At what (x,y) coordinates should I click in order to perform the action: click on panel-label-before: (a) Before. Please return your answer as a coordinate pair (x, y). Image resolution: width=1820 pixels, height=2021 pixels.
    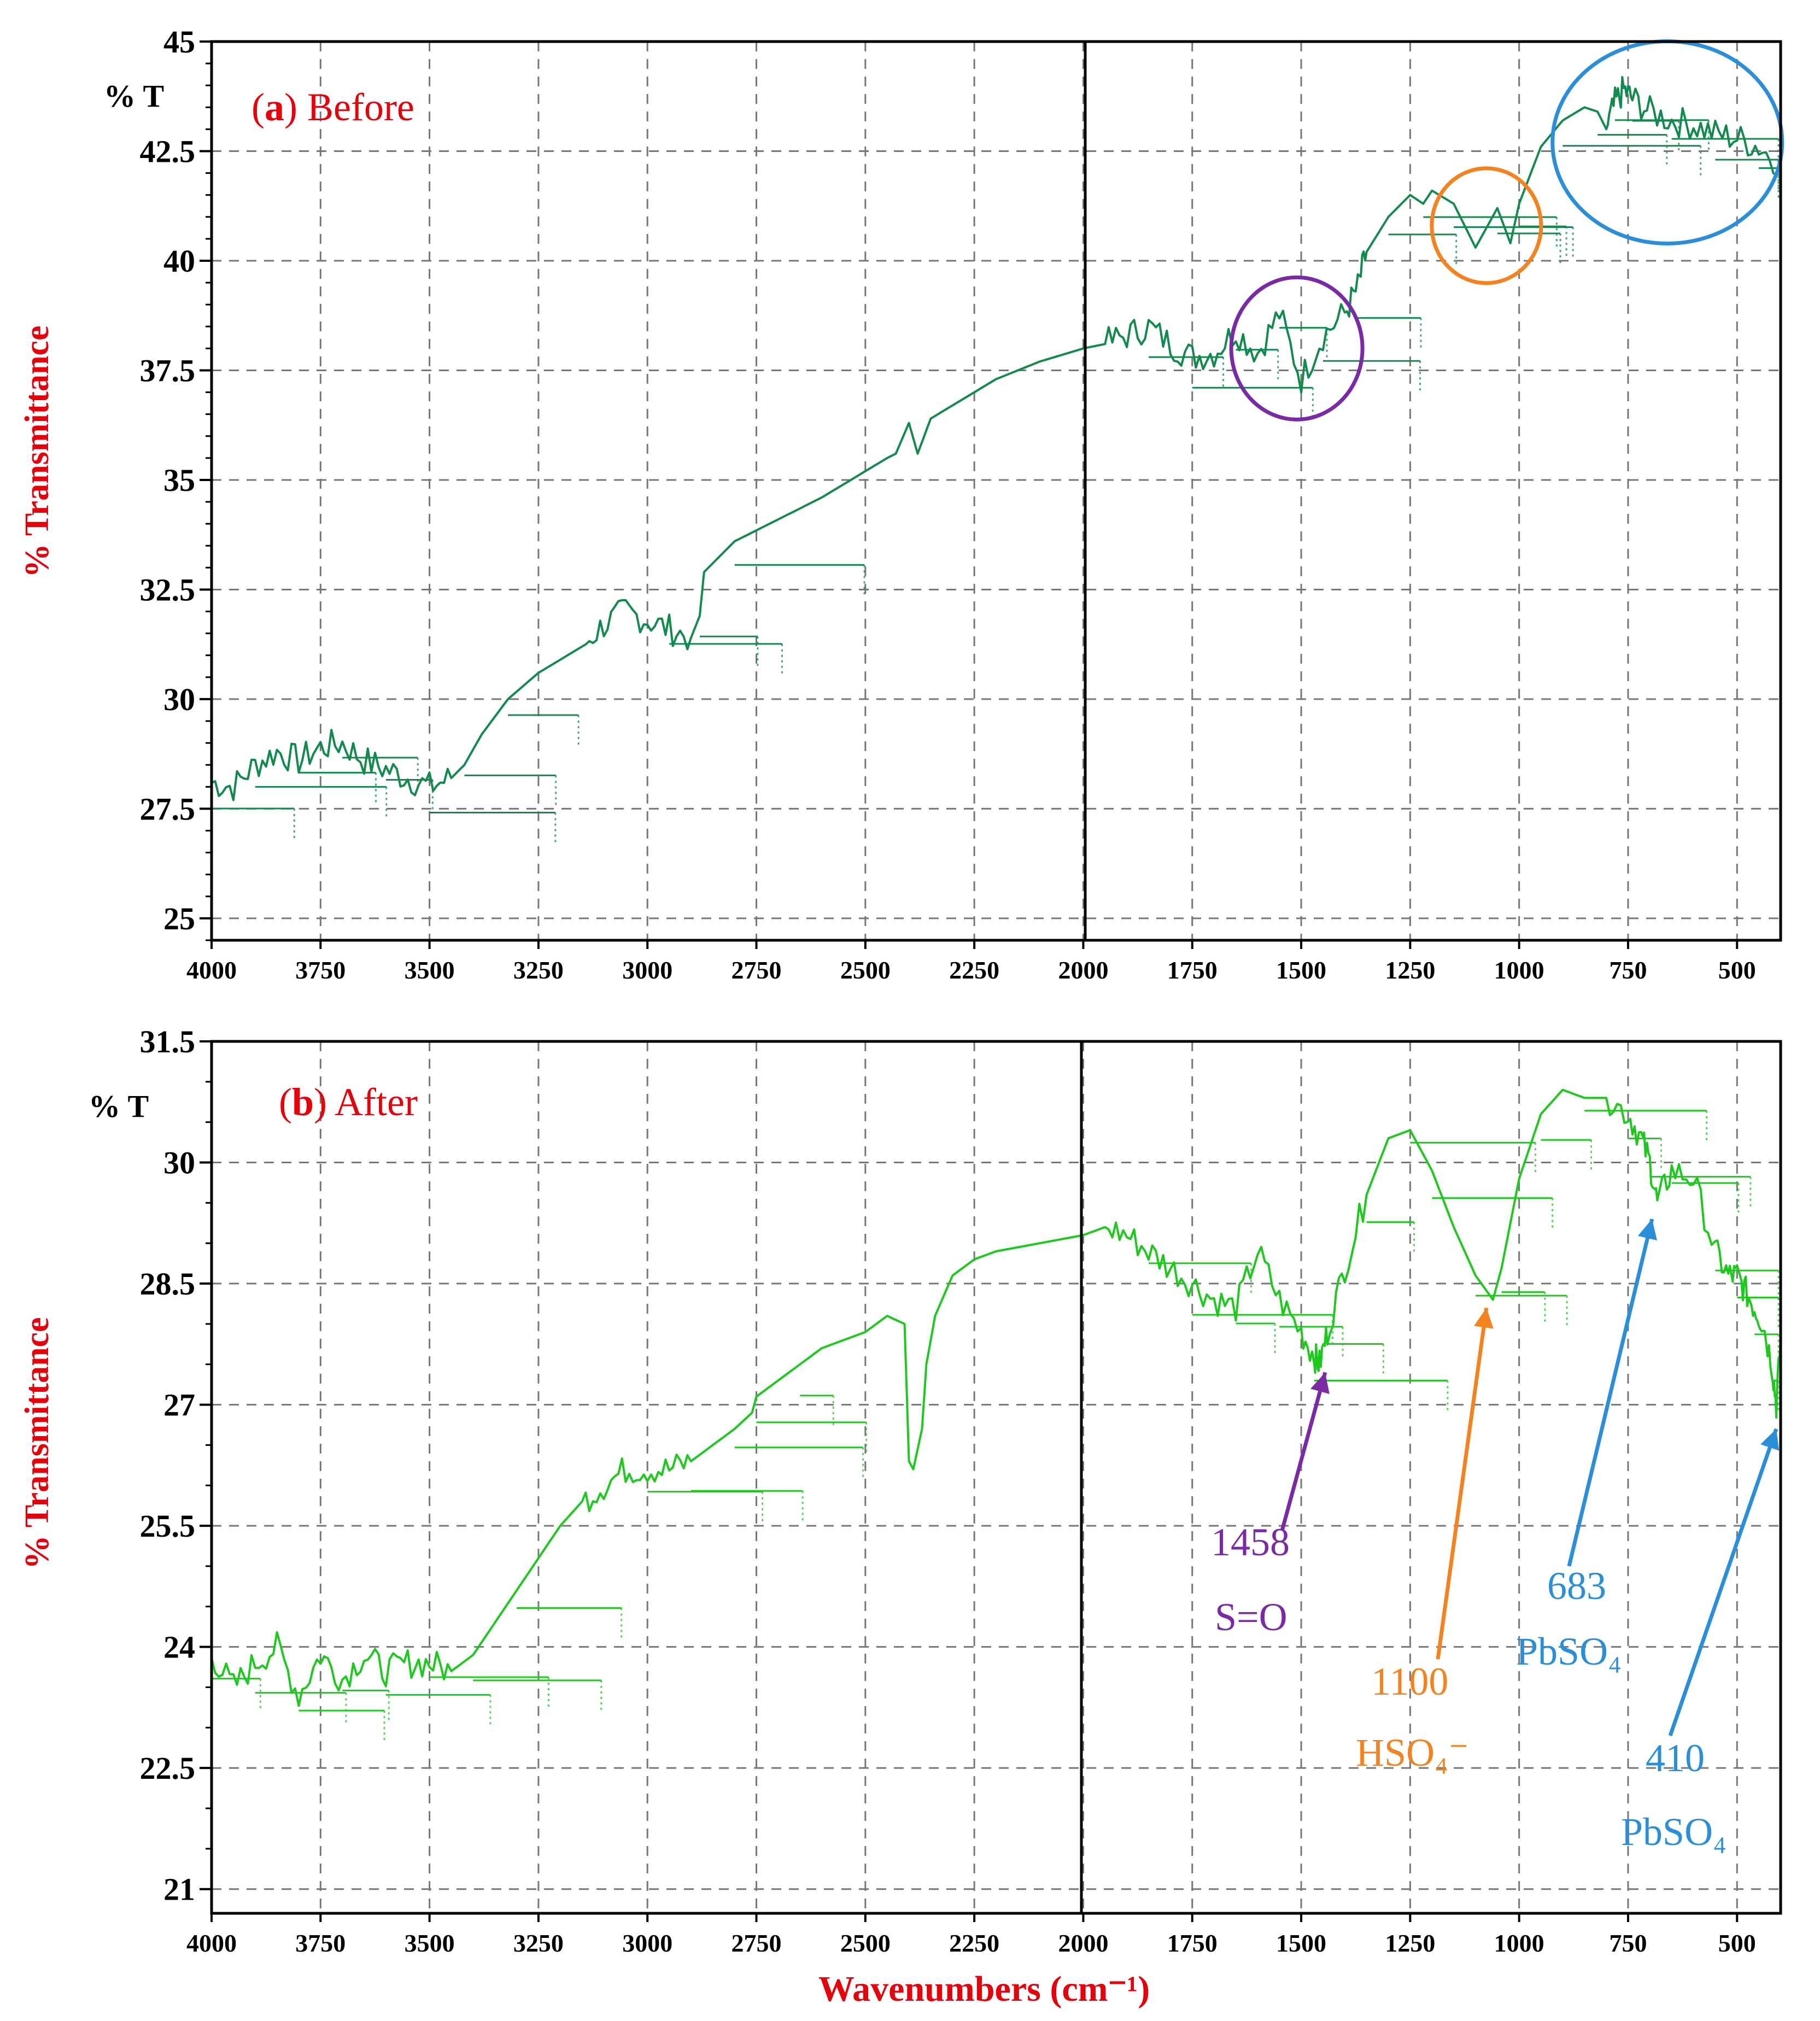
    Looking at the image, I should click on (332, 107).